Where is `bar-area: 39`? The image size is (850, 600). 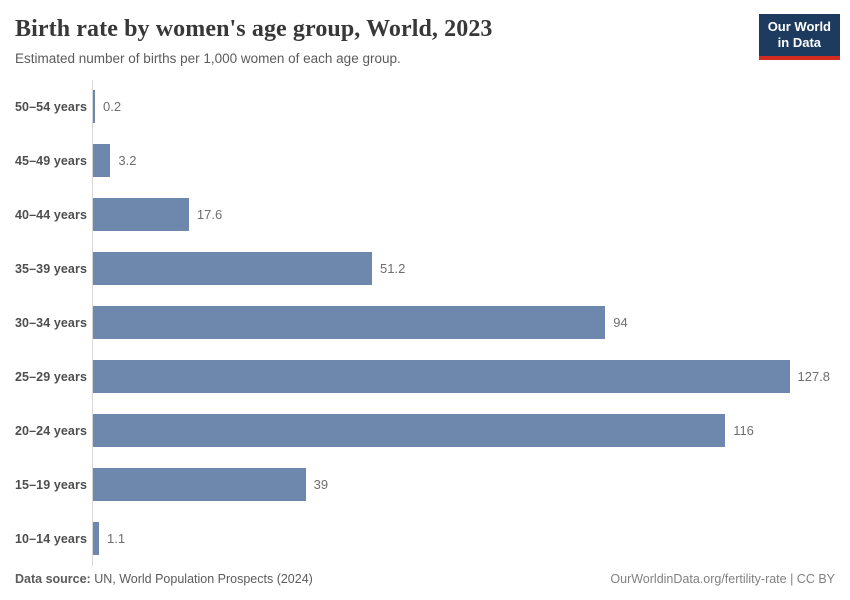 bar-area: 39 is located at coordinates (464, 485).